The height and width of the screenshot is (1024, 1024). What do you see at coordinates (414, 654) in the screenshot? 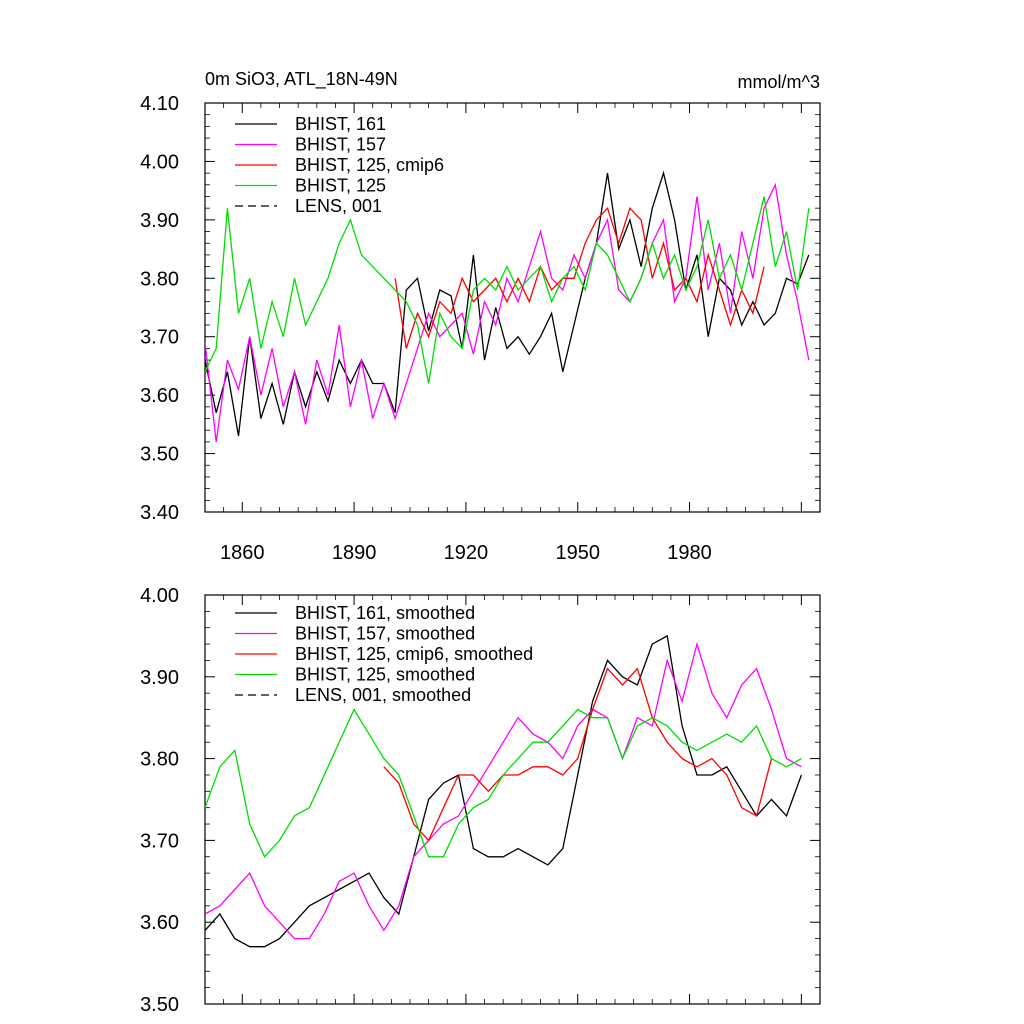
I see `legend-label: BHIST, 125, cmip6, smoothed` at bounding box center [414, 654].